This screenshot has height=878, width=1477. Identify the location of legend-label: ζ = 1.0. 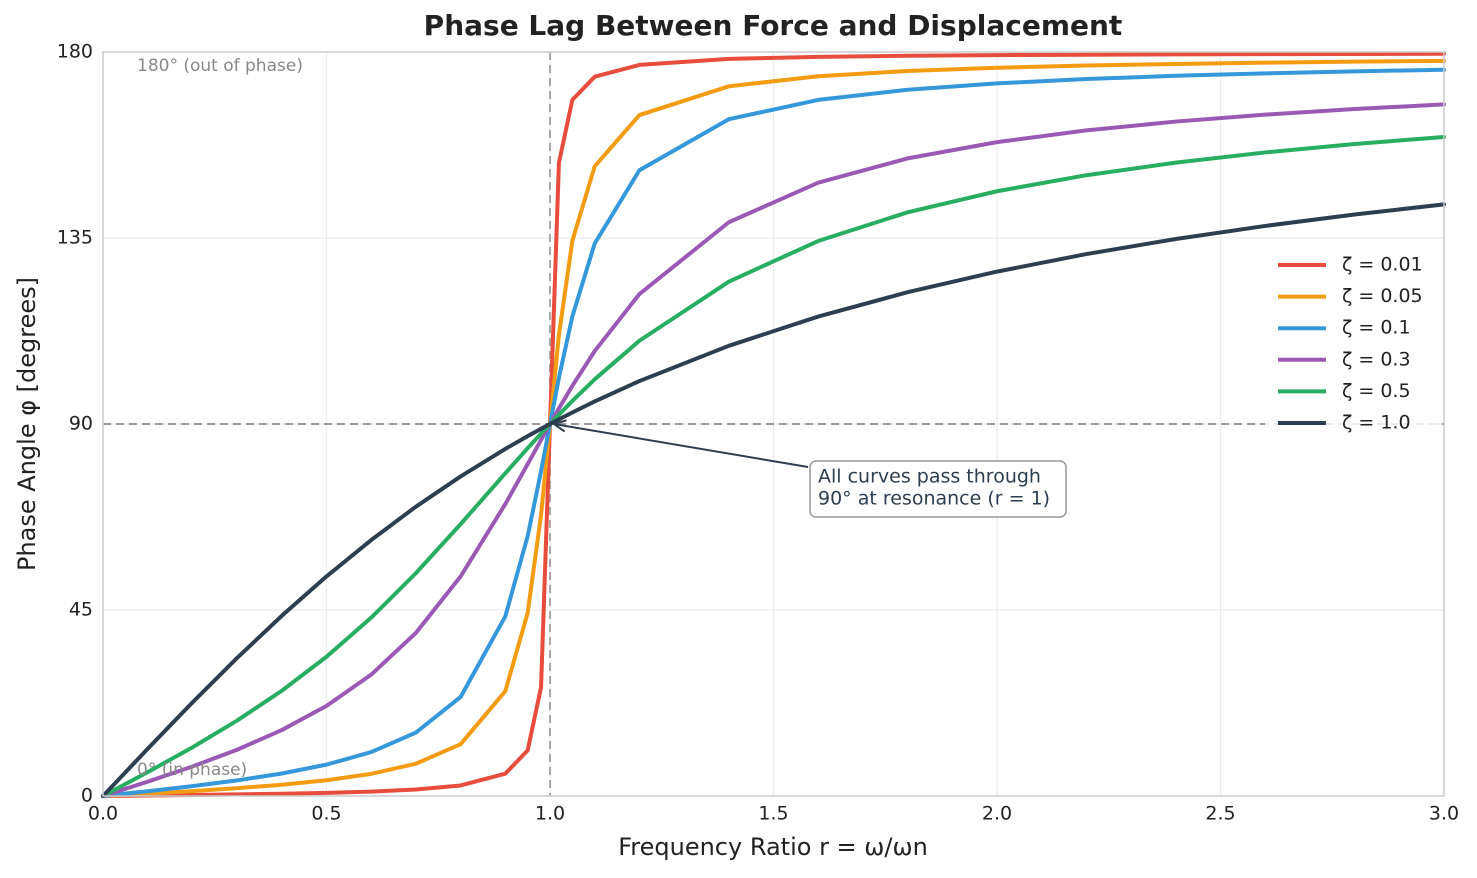
(1376, 423).